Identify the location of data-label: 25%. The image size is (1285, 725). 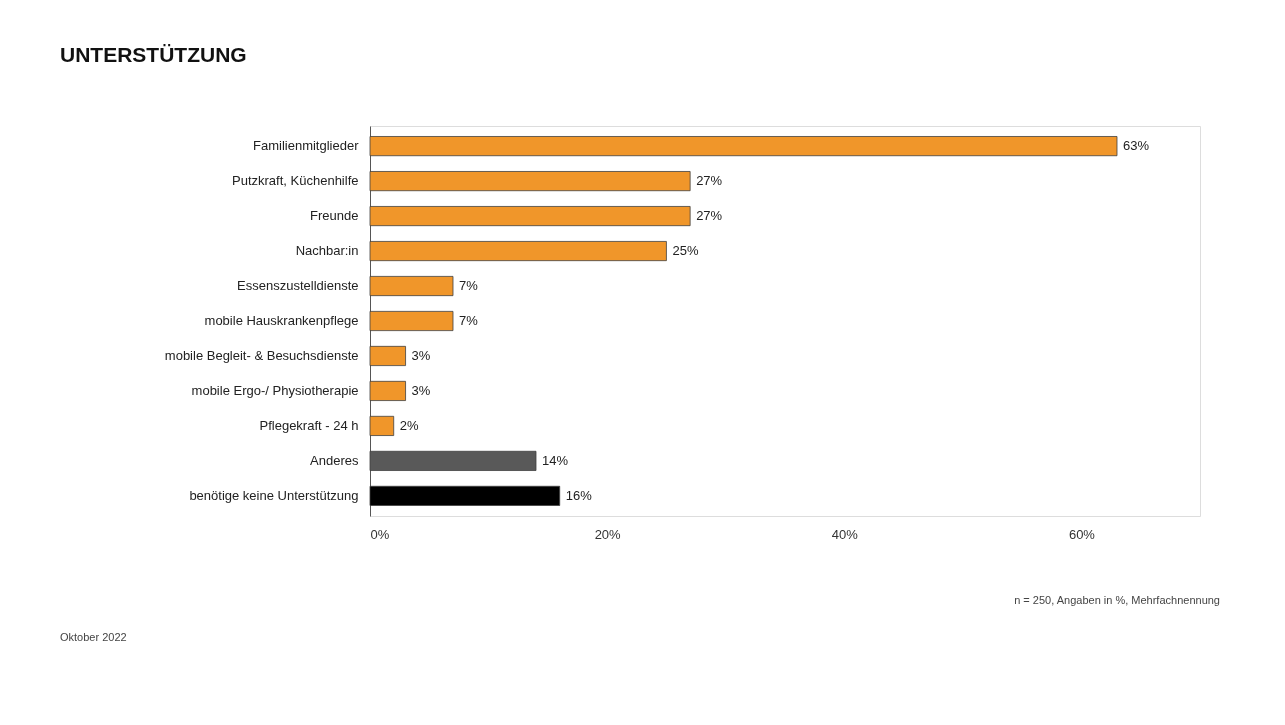
(685, 251).